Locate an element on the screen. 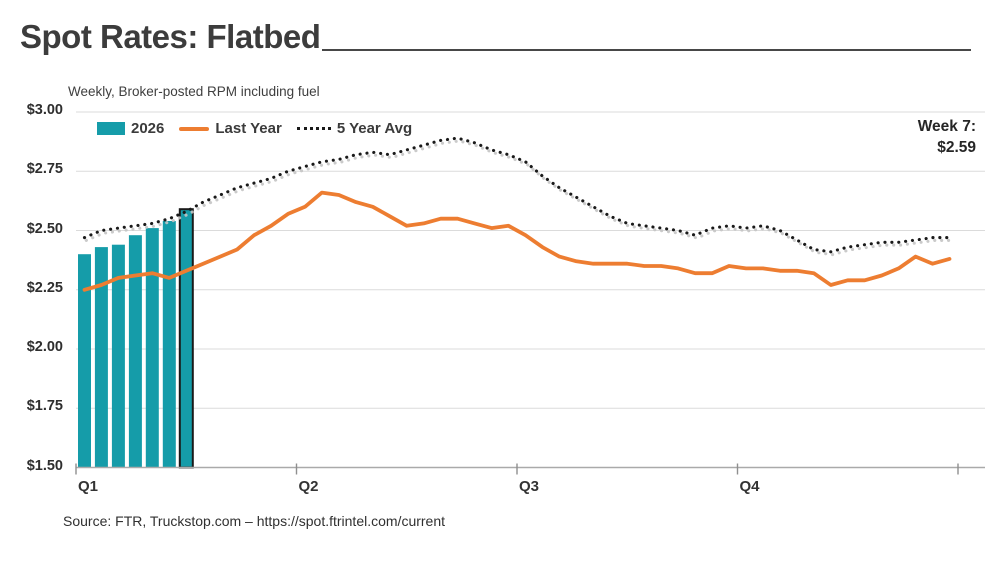 The image size is (1000, 562). title-rule is located at coordinates (646, 49).